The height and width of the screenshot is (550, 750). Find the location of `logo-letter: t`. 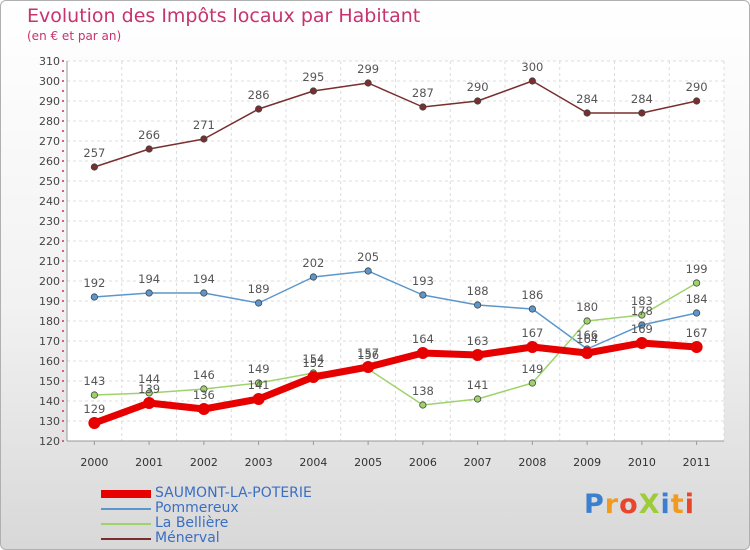

logo-letter: t is located at coordinates (677, 504).